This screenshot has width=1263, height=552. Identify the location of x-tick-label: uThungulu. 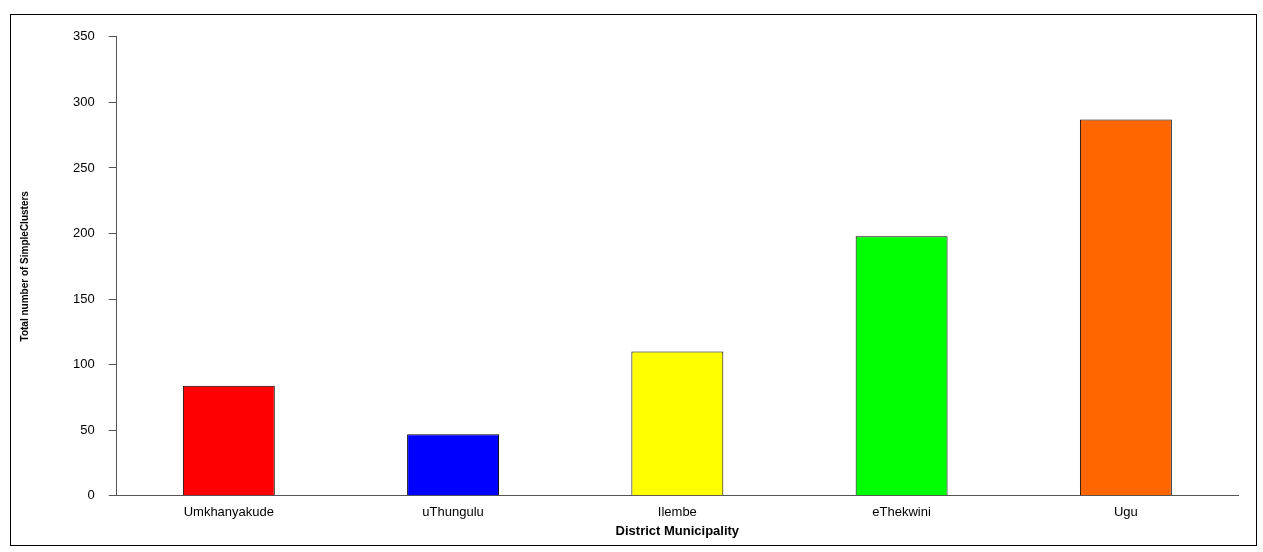
(453, 512).